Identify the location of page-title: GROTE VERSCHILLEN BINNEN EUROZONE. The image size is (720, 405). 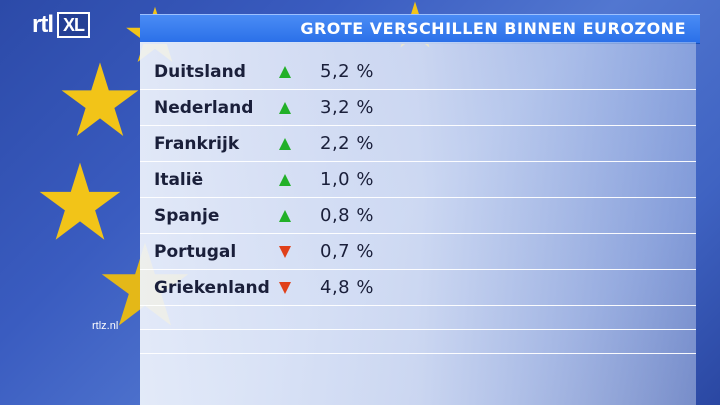
(493, 28).